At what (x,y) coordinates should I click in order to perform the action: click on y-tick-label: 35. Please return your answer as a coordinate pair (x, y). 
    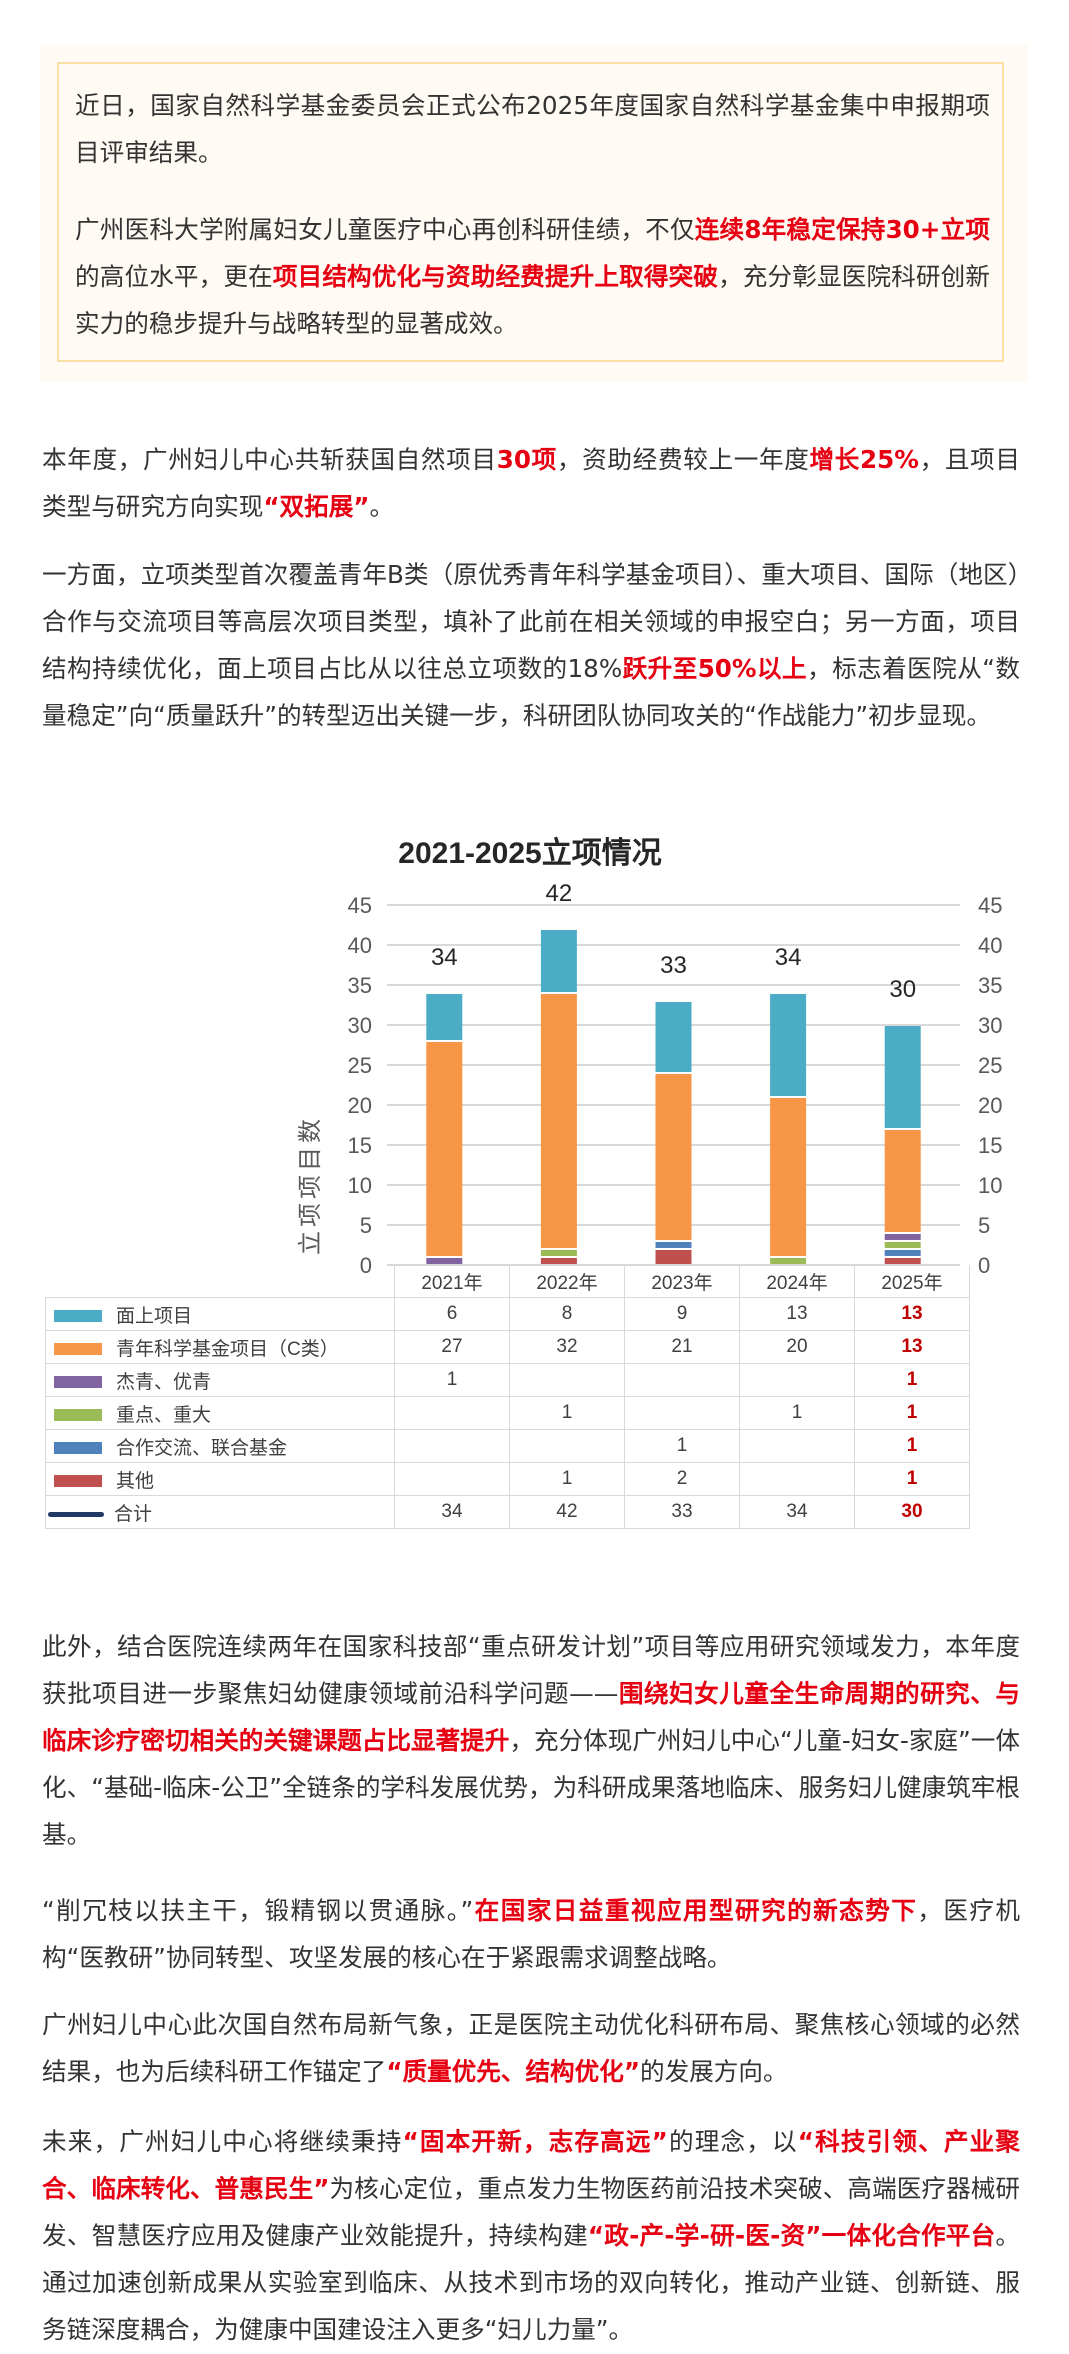
    Looking at the image, I should click on (360, 985).